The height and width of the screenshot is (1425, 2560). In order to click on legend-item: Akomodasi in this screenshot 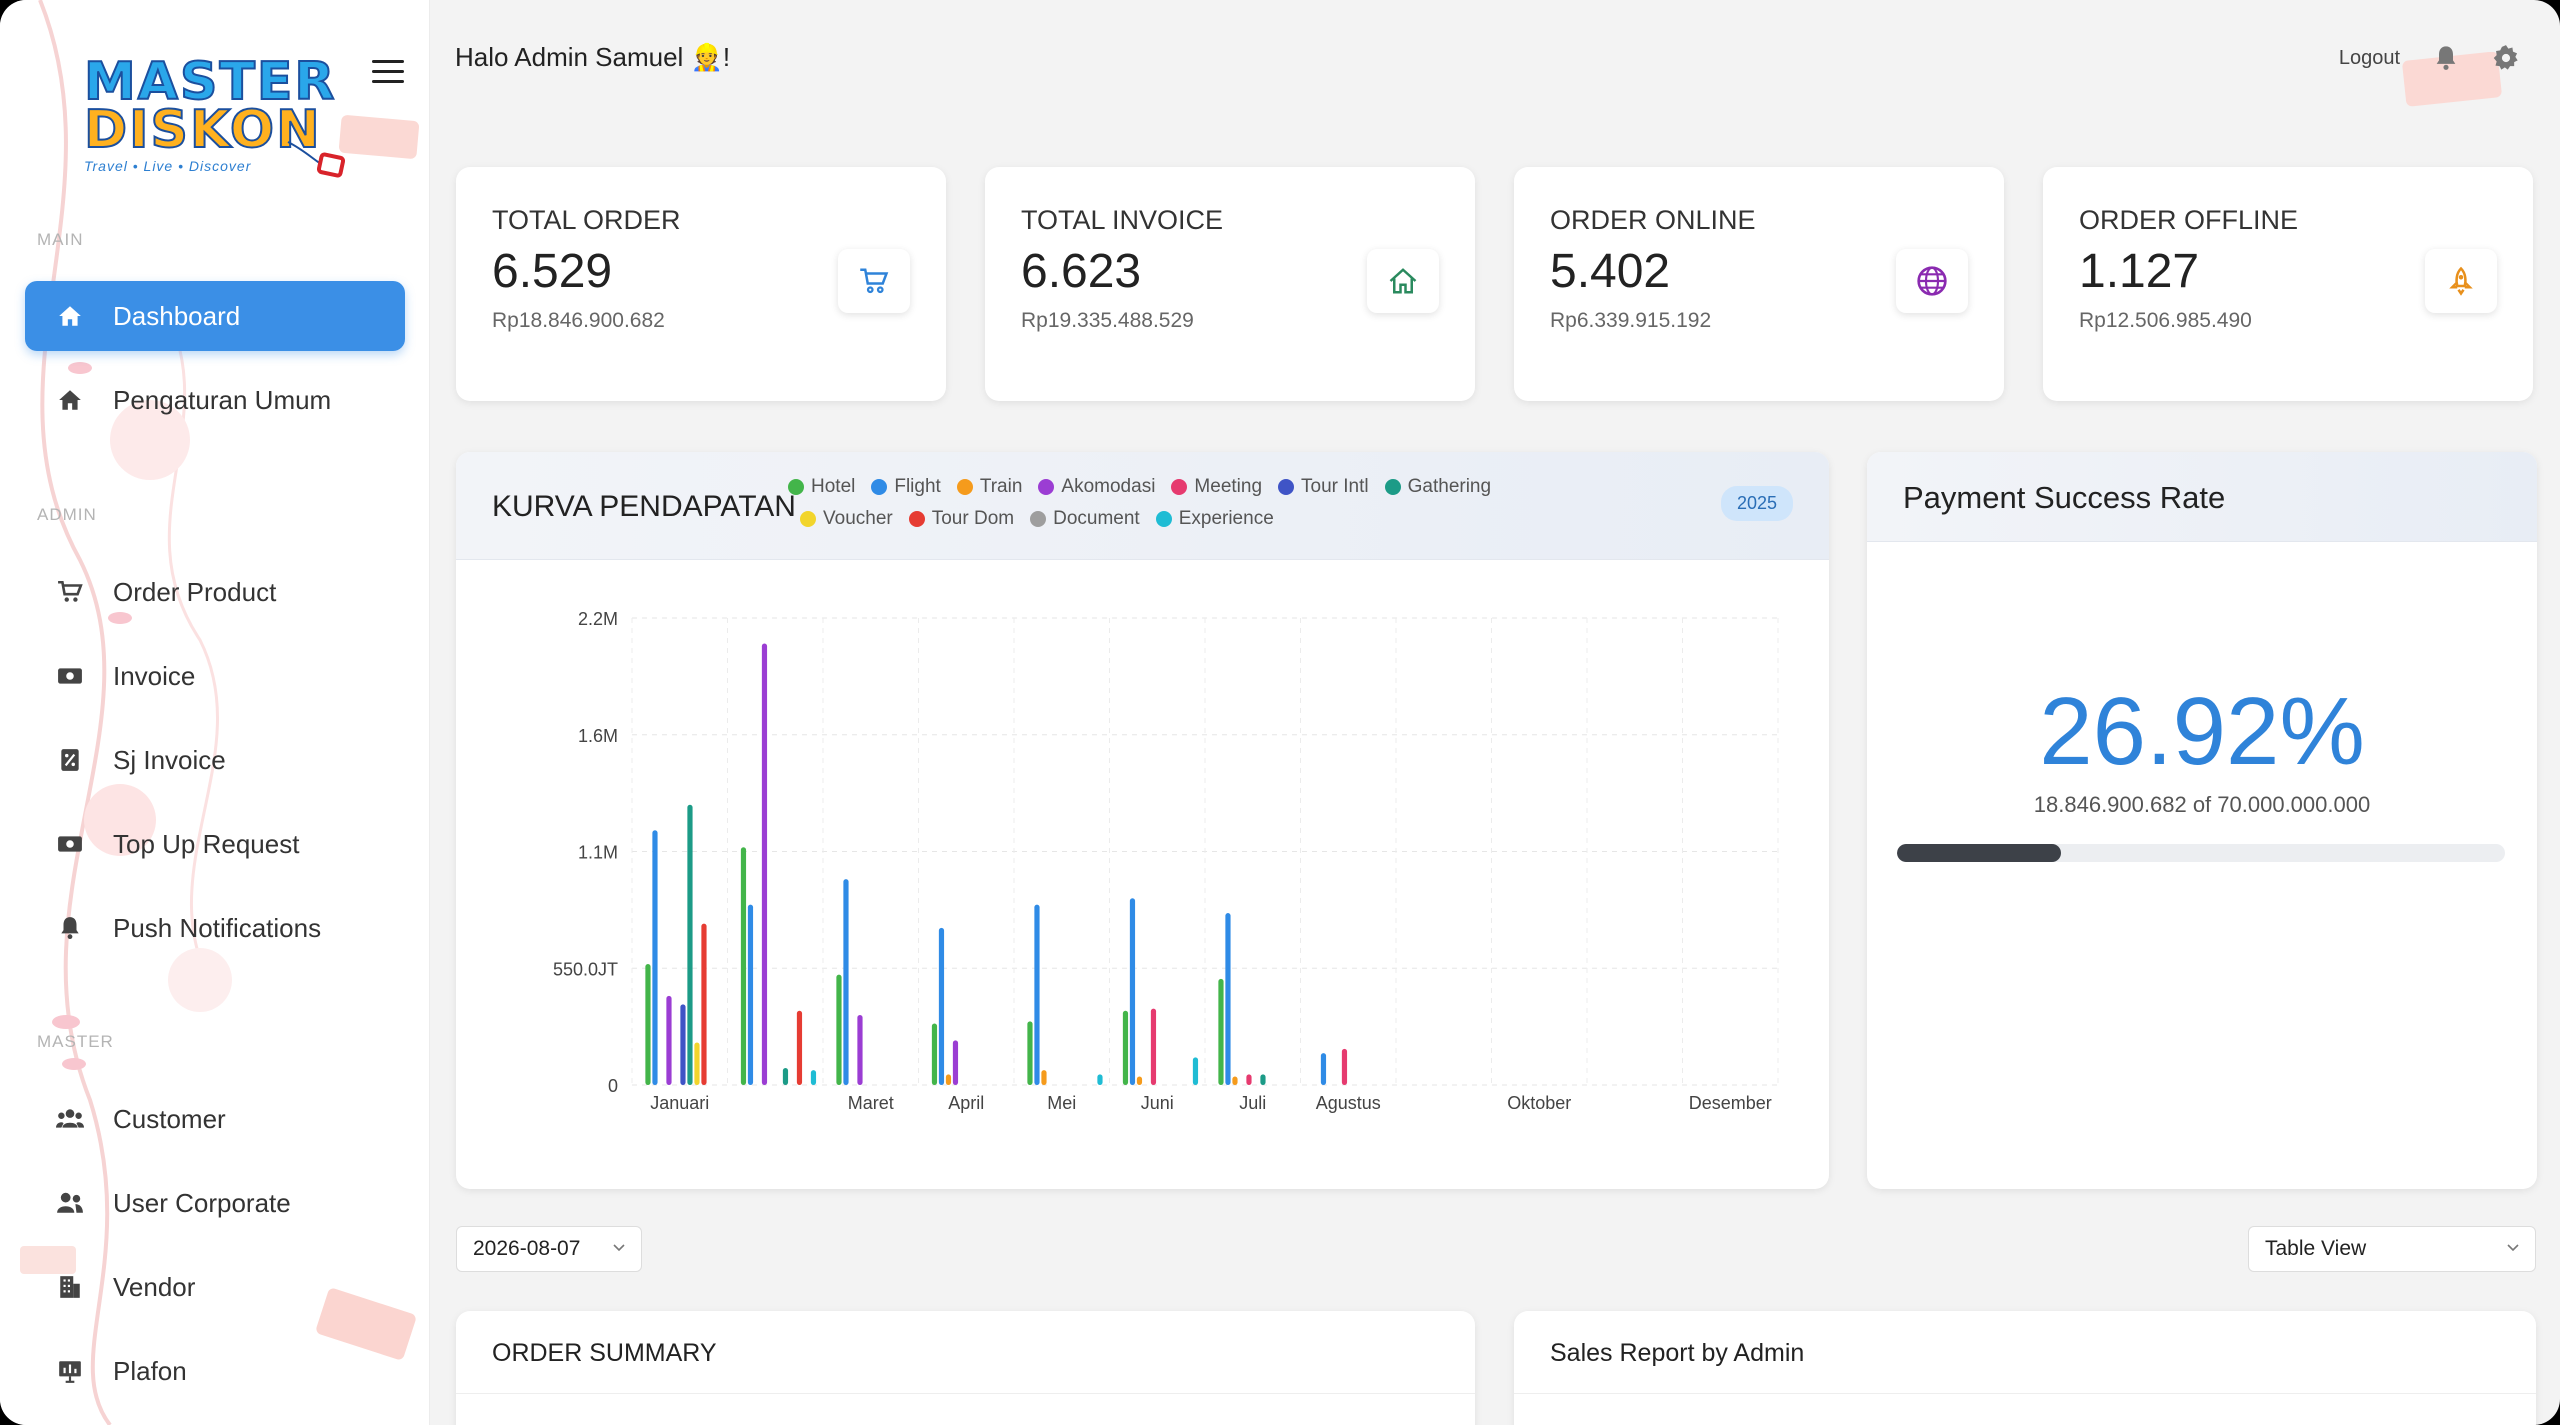, I will do `click(1096, 487)`.